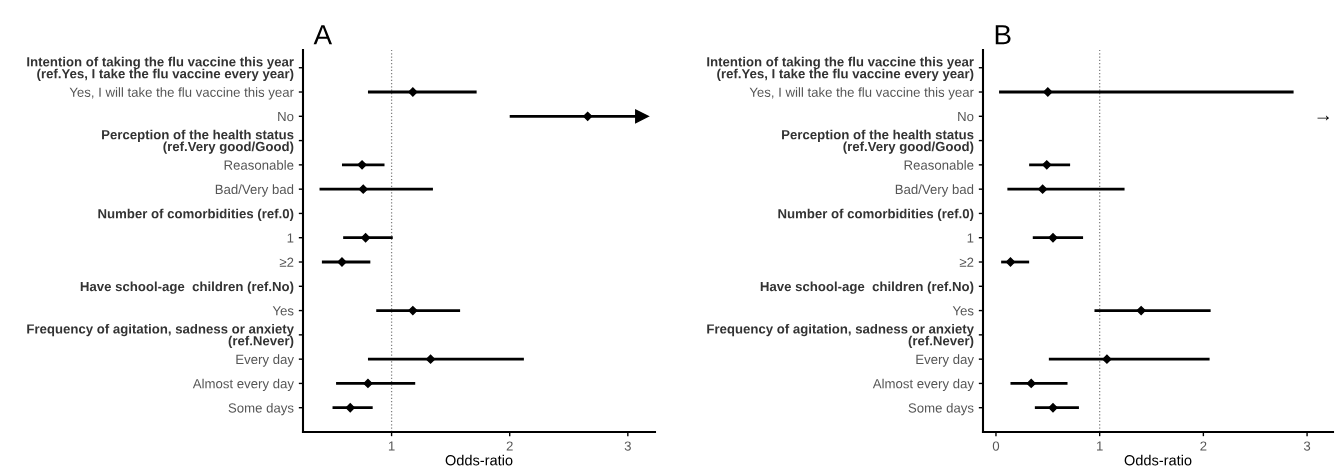 This screenshot has width=1340, height=472. What do you see at coordinates (996, 446) in the screenshot?
I see `x-tick-label: 0` at bounding box center [996, 446].